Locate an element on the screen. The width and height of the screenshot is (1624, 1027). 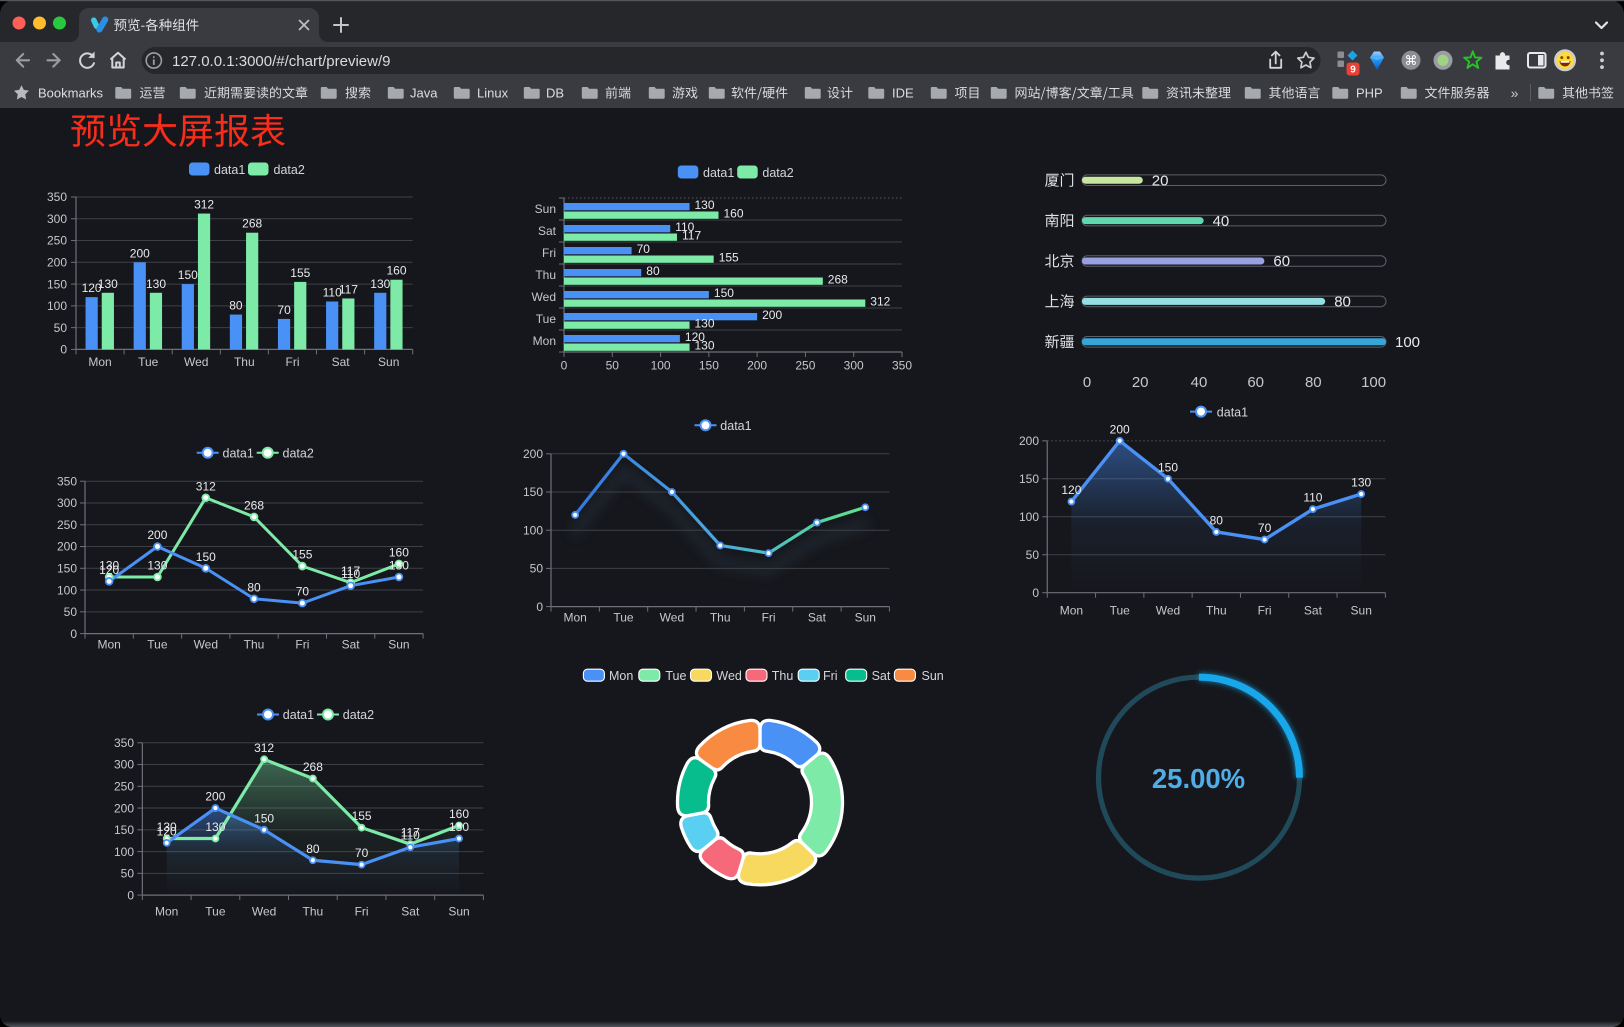
svg-text: 25.00% is located at coordinates (1198, 778).